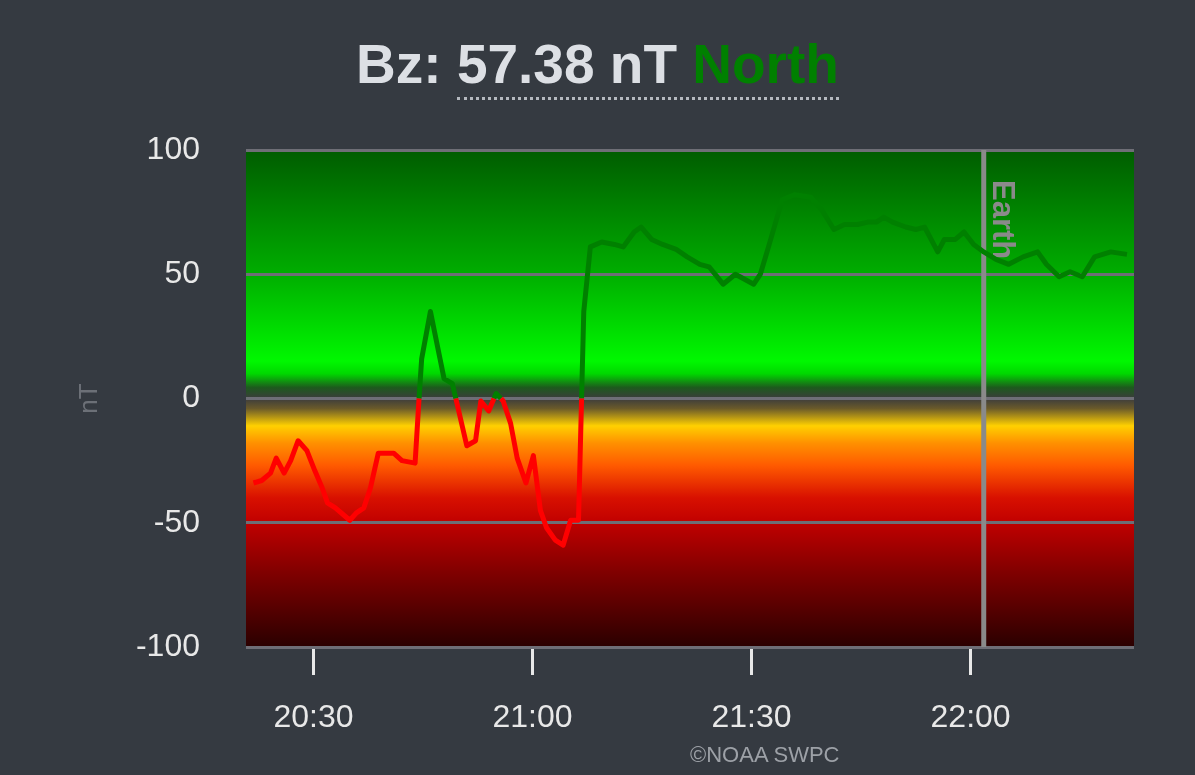 The width and height of the screenshot is (1195, 775). I want to click on y-tick-label: 50, so click(182, 272).